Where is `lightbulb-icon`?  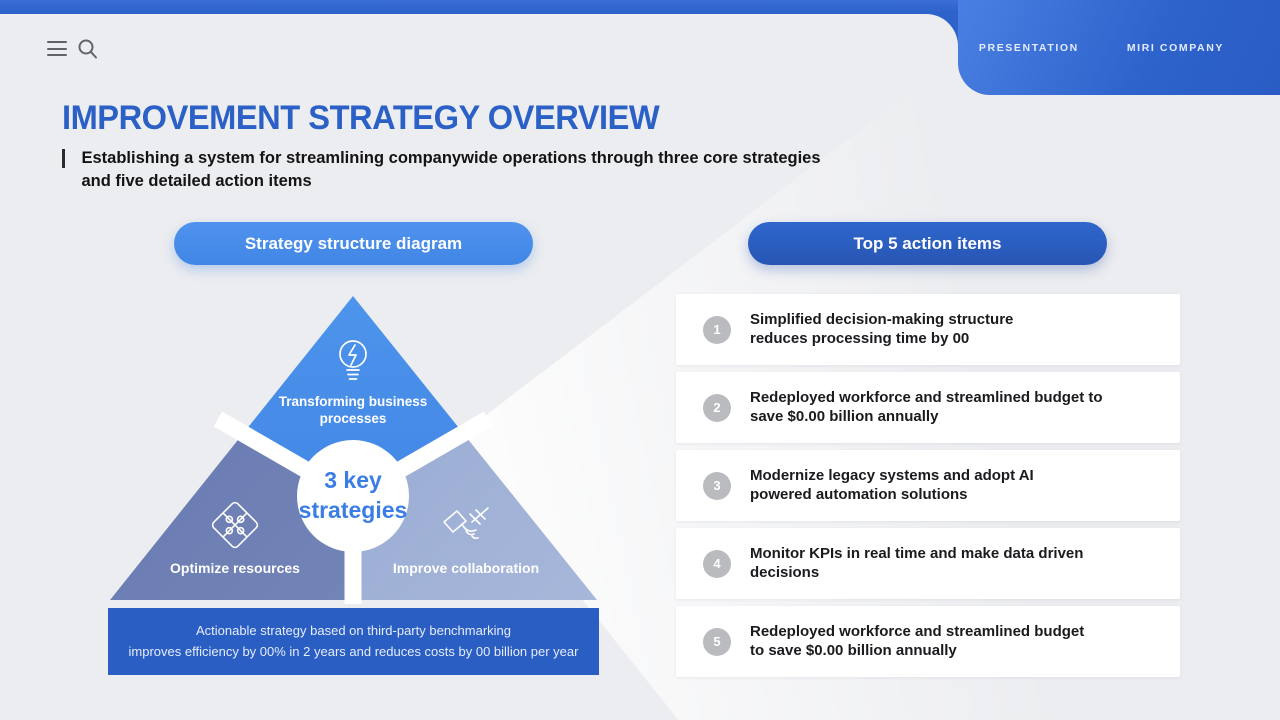
lightbulb-icon is located at coordinates (353, 360).